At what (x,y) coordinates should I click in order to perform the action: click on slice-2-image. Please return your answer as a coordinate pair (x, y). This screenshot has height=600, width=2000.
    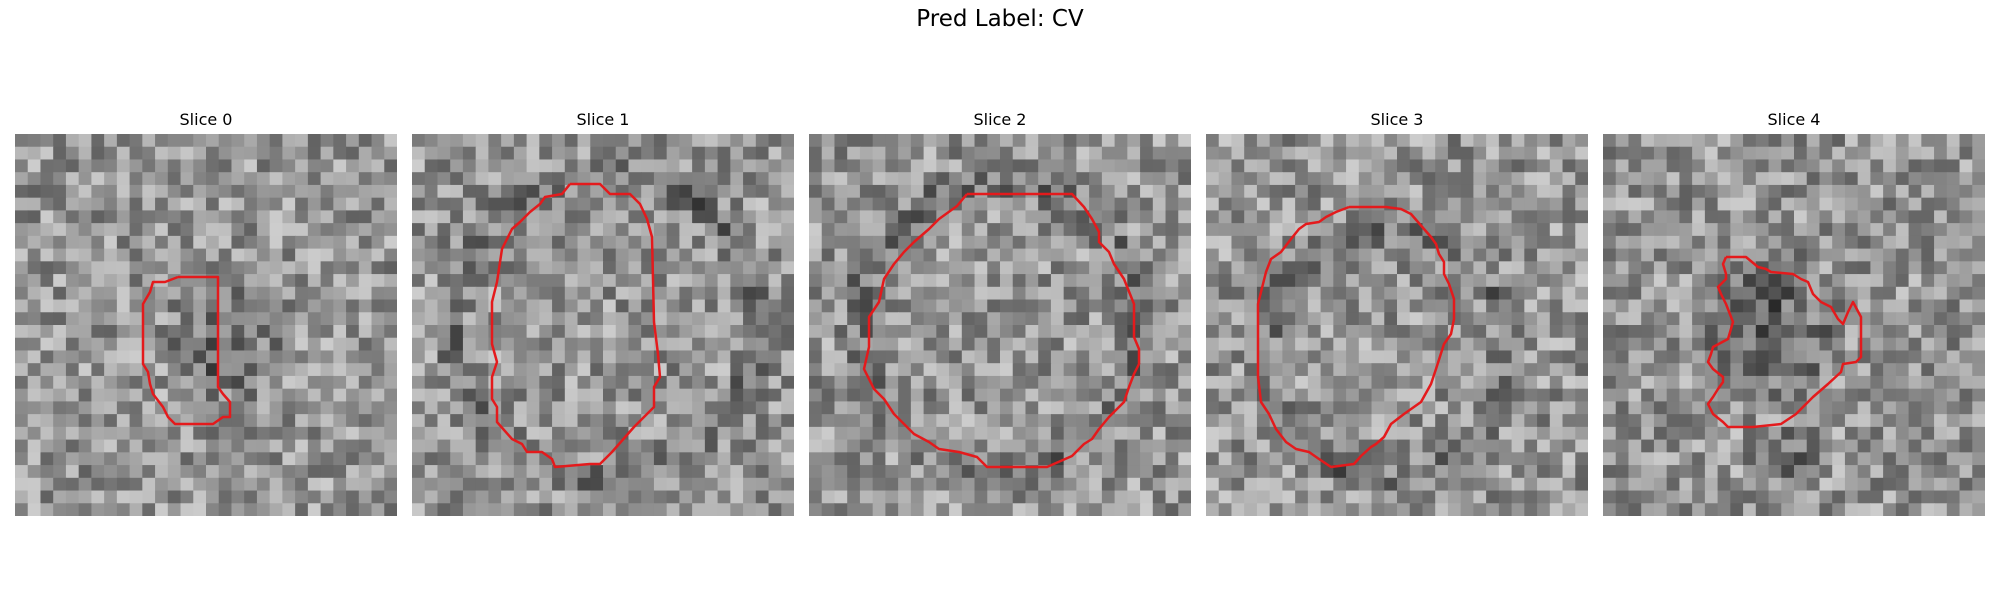
    Looking at the image, I should click on (1000, 325).